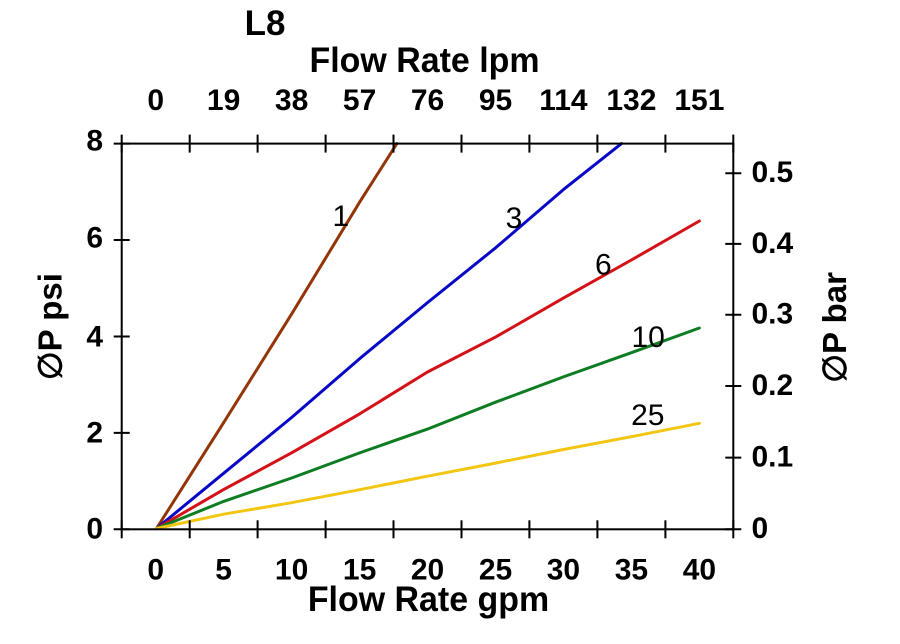 This screenshot has width=900, height=644. Describe the element at coordinates (699, 569) in the screenshot. I see `svg-text: 40` at that location.